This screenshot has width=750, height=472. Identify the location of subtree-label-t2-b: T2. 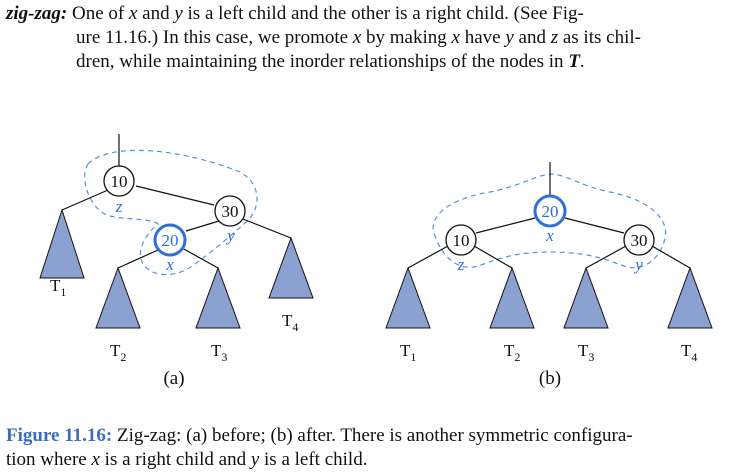
(512, 352).